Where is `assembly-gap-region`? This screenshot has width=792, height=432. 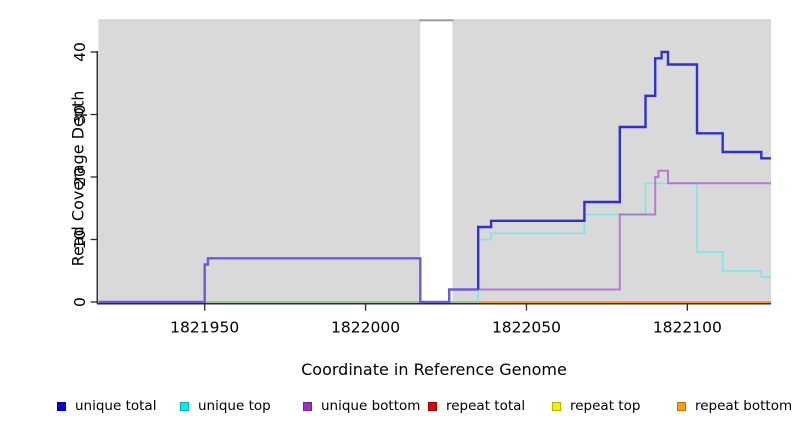 assembly-gap-region is located at coordinates (436, 161).